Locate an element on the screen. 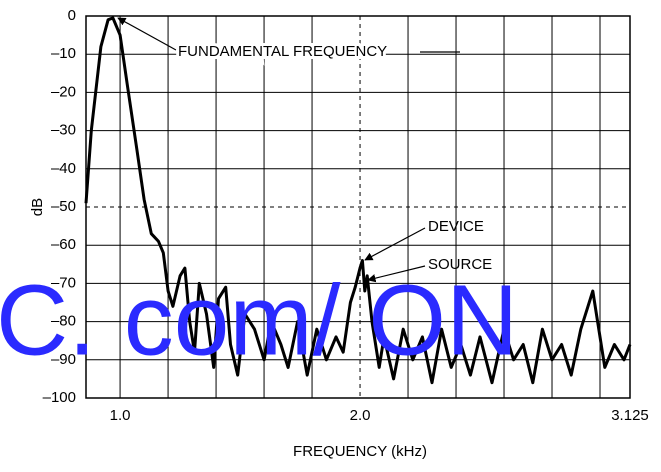 The width and height of the screenshot is (661, 472). annotation: DEVICE is located at coordinates (456, 226).